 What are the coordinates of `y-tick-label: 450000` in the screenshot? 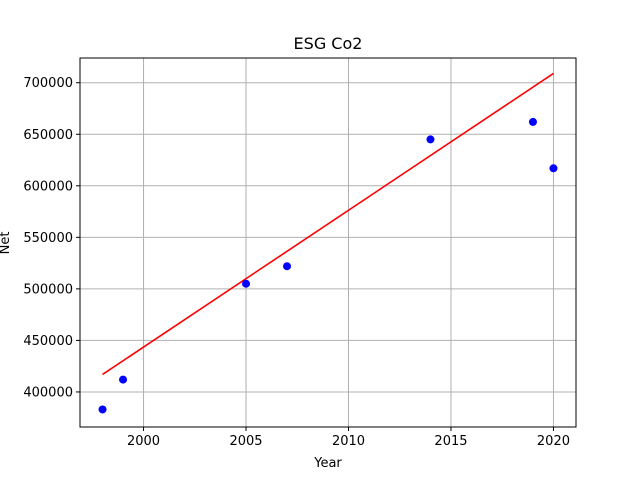 It's located at (48, 341).